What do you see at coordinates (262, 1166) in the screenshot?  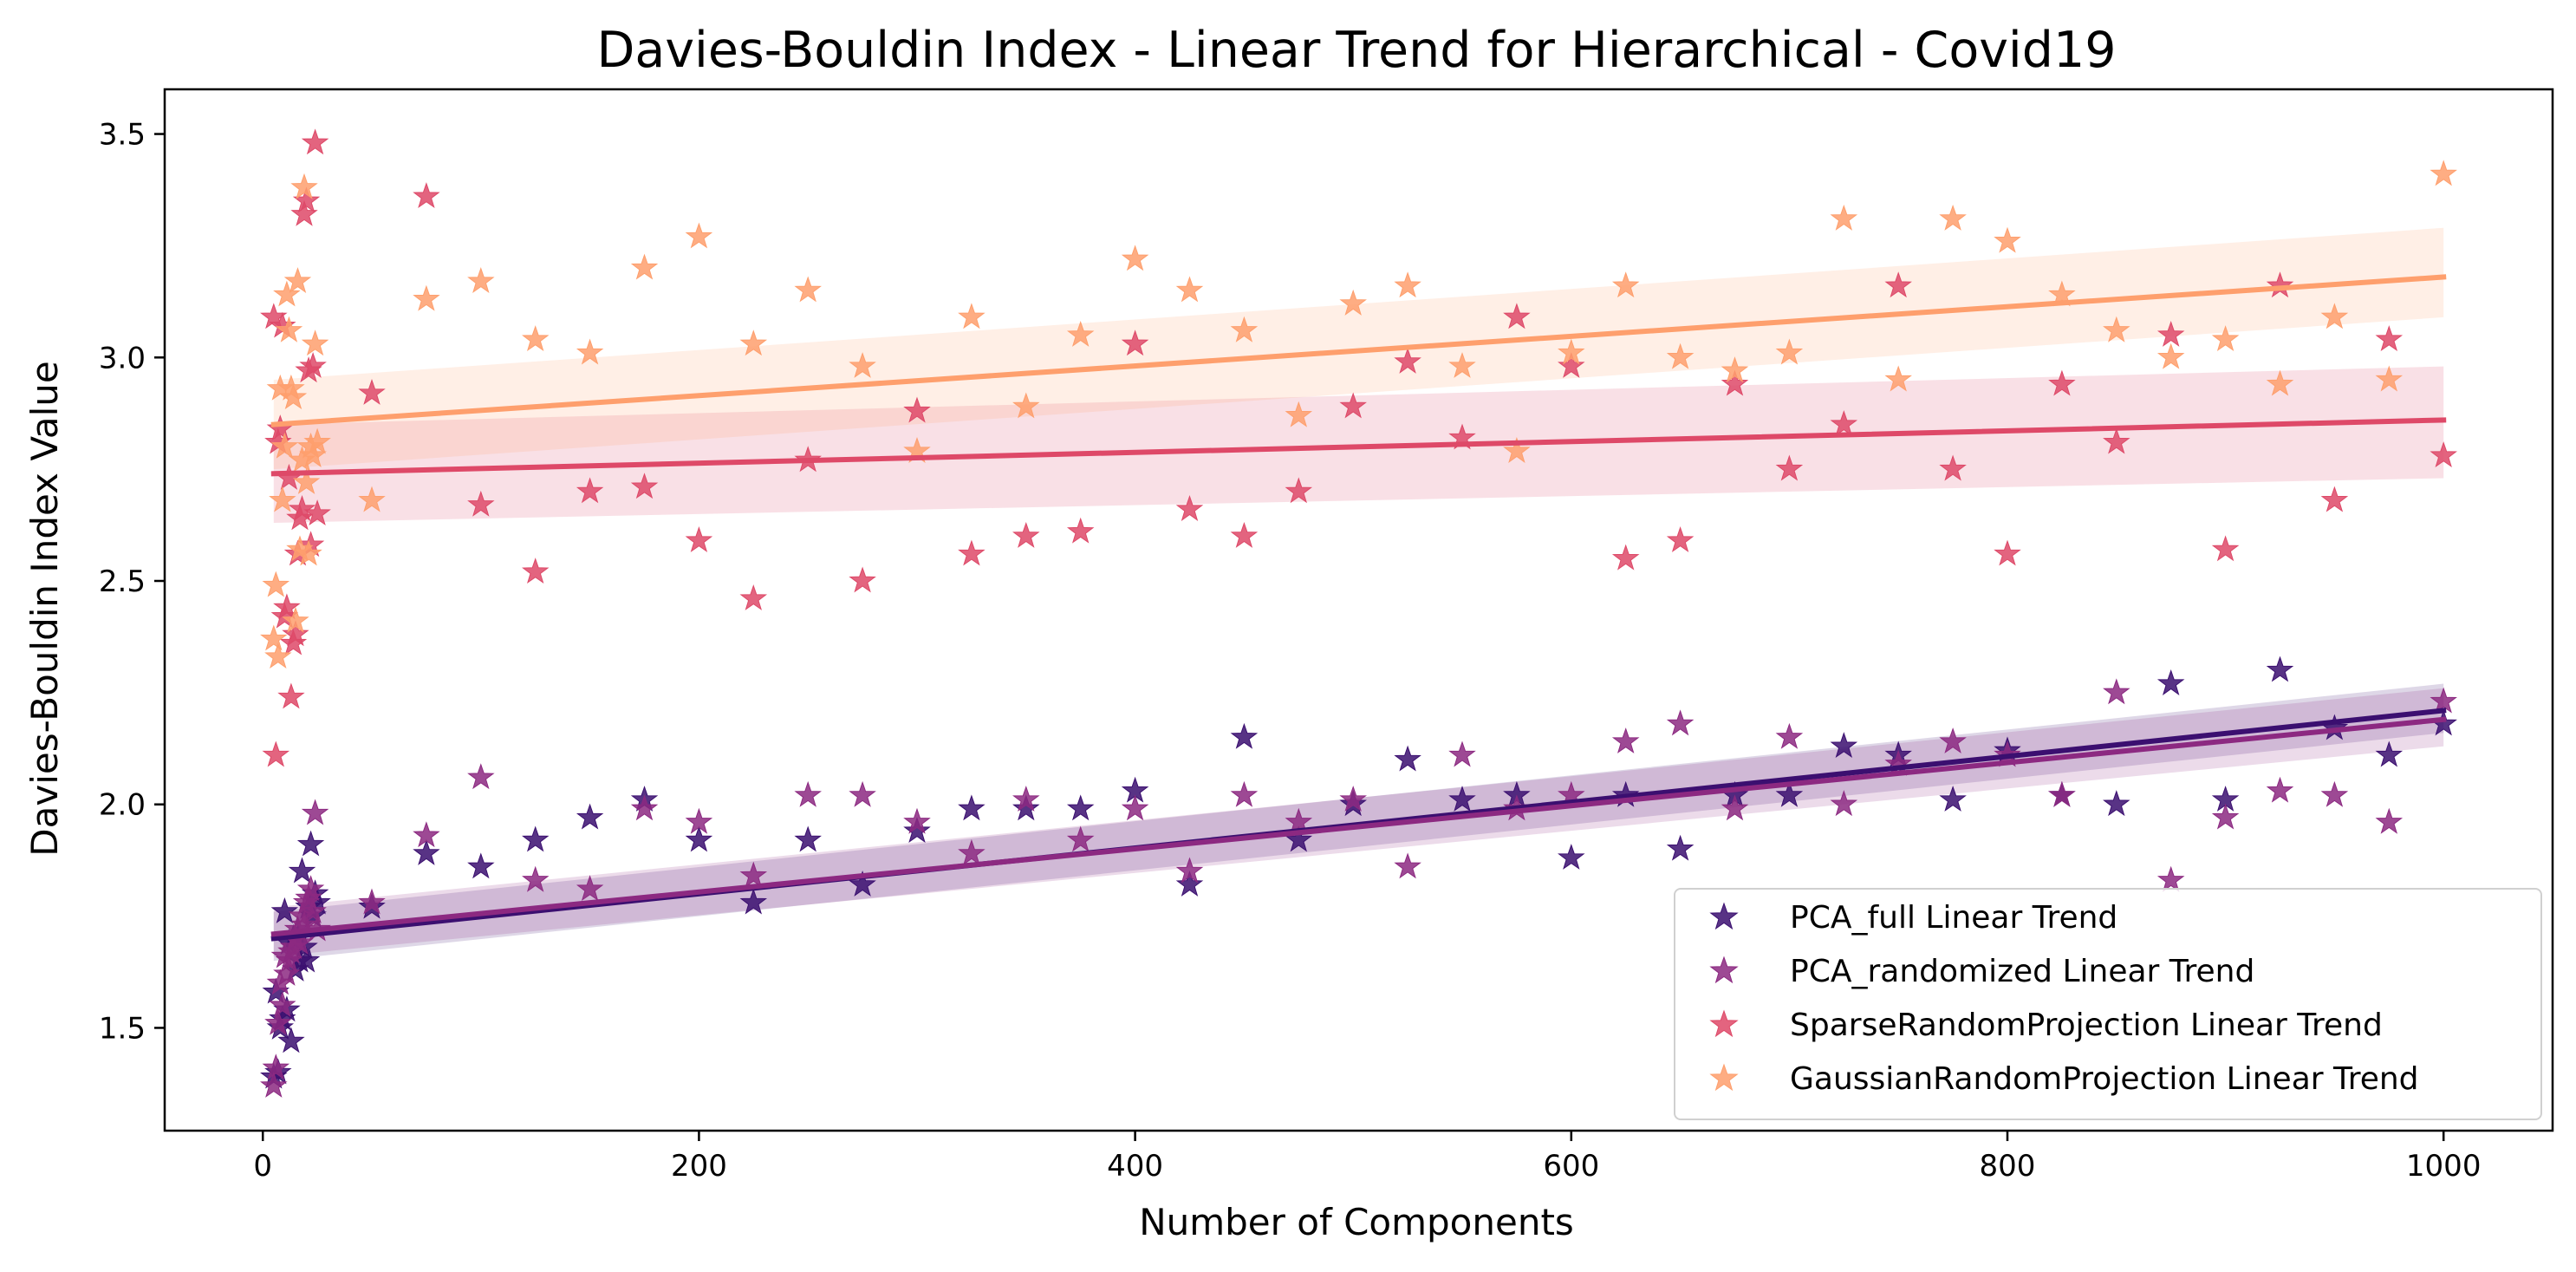 I see `x-tick-label: 0` at bounding box center [262, 1166].